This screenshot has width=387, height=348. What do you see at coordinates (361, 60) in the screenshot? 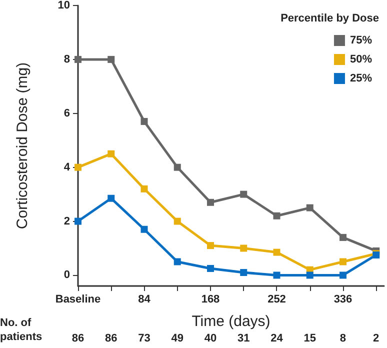
I see `legend-label: 50%` at bounding box center [361, 60].